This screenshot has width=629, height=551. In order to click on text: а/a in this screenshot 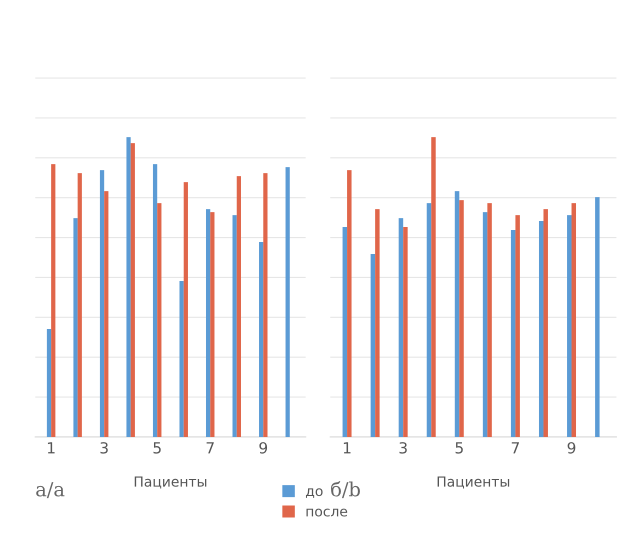, I will do `click(50, 490)`.